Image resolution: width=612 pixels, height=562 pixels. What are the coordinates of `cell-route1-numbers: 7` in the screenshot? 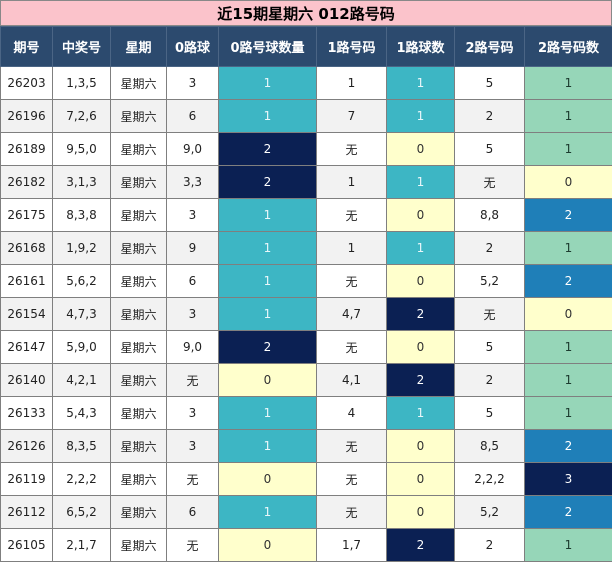 It's located at (352, 116).